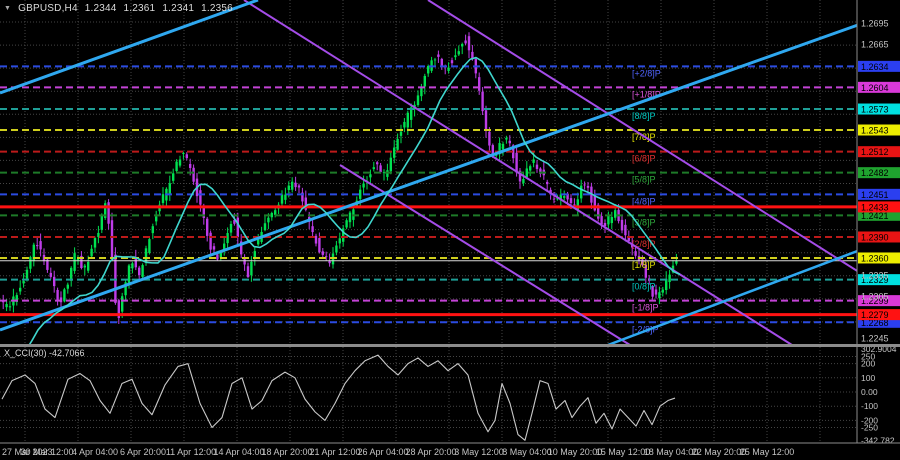  What do you see at coordinates (878, 441) in the screenshot?
I see `indicator-axis-label: -342.782` at bounding box center [878, 441].